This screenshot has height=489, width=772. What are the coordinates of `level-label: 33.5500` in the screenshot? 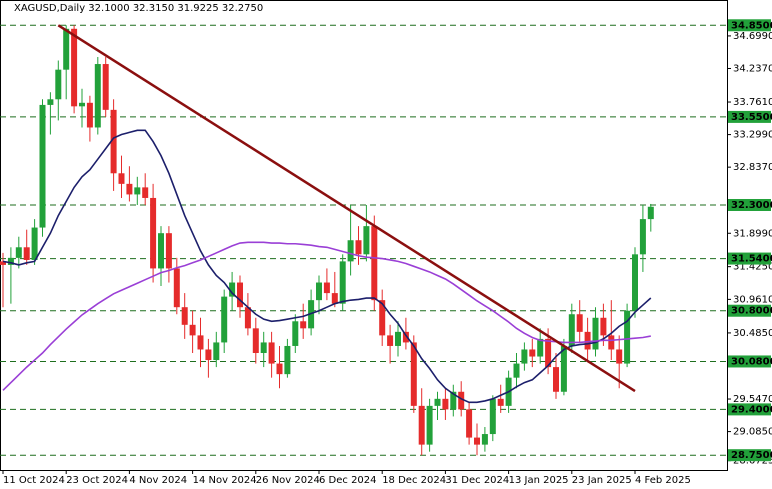 It's located at (751, 117).